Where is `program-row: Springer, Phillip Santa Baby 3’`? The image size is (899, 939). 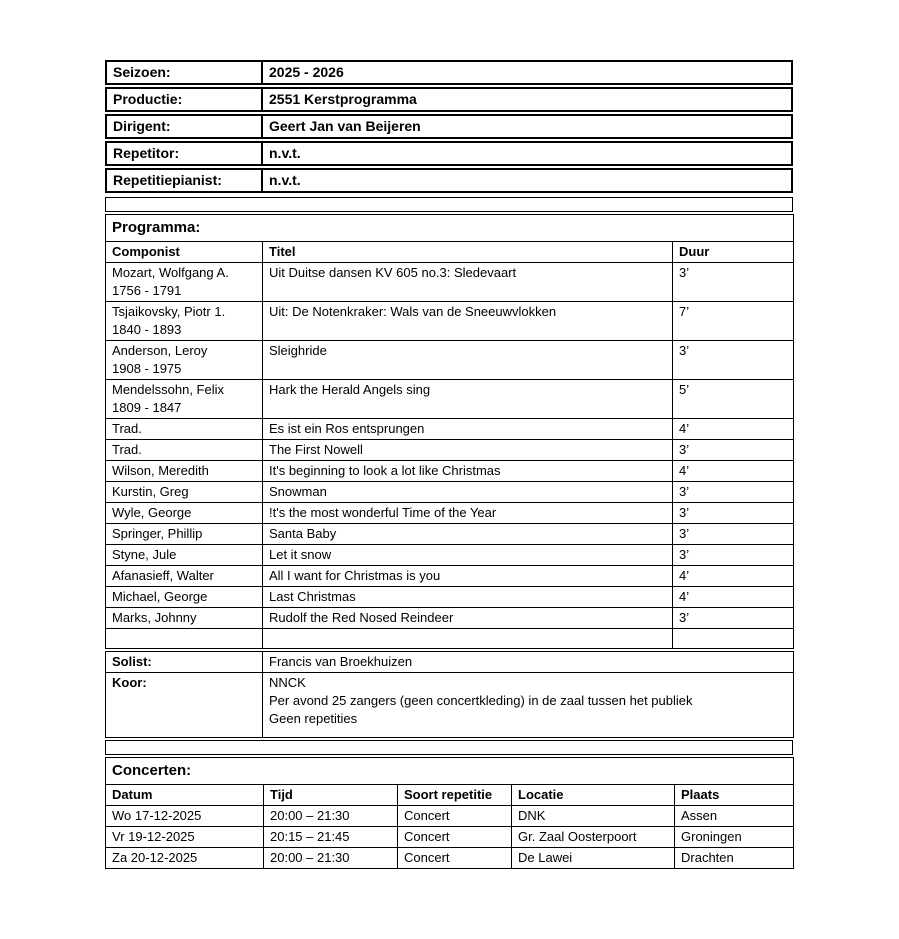
program-row: Springer, Phillip Santa Baby 3’ is located at coordinates (450, 534).